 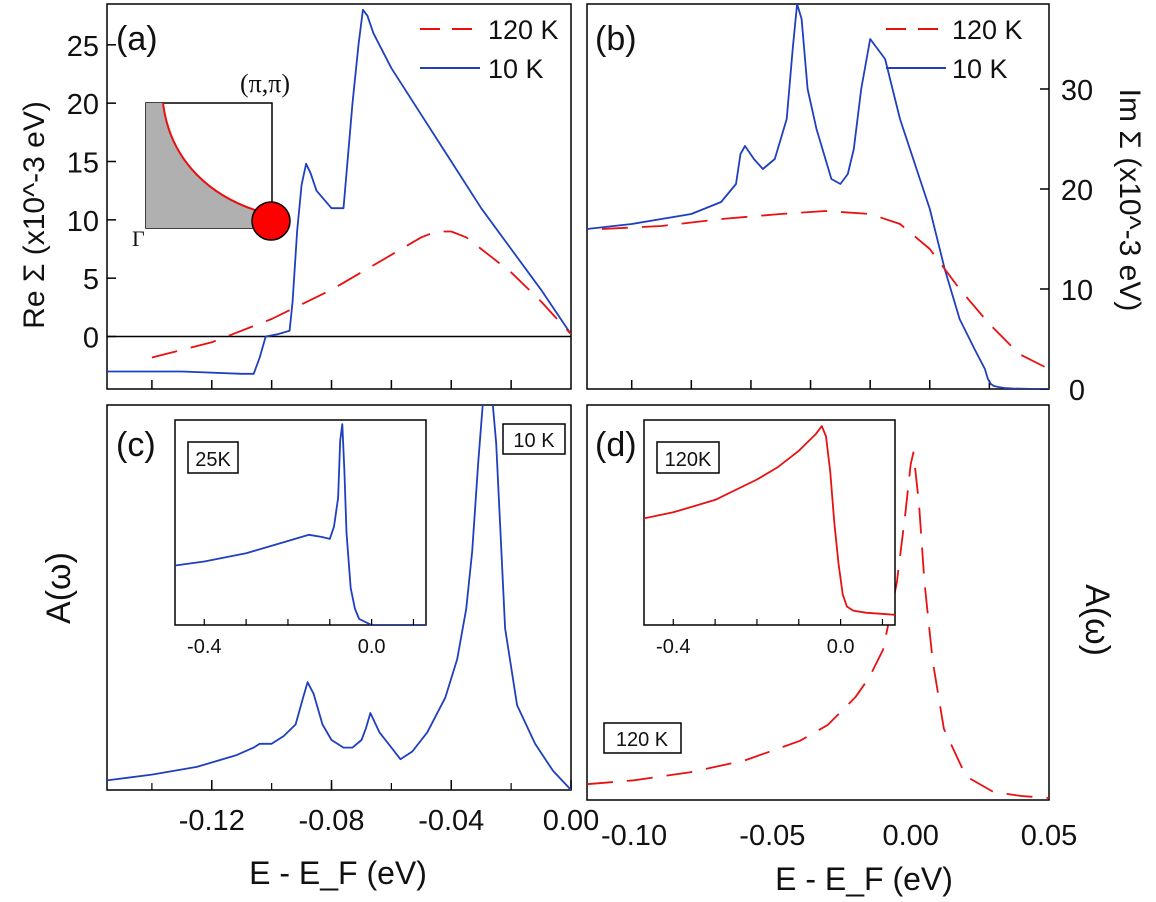 I want to click on legend-b: 120 K 10 K, so click(x=954, y=49).